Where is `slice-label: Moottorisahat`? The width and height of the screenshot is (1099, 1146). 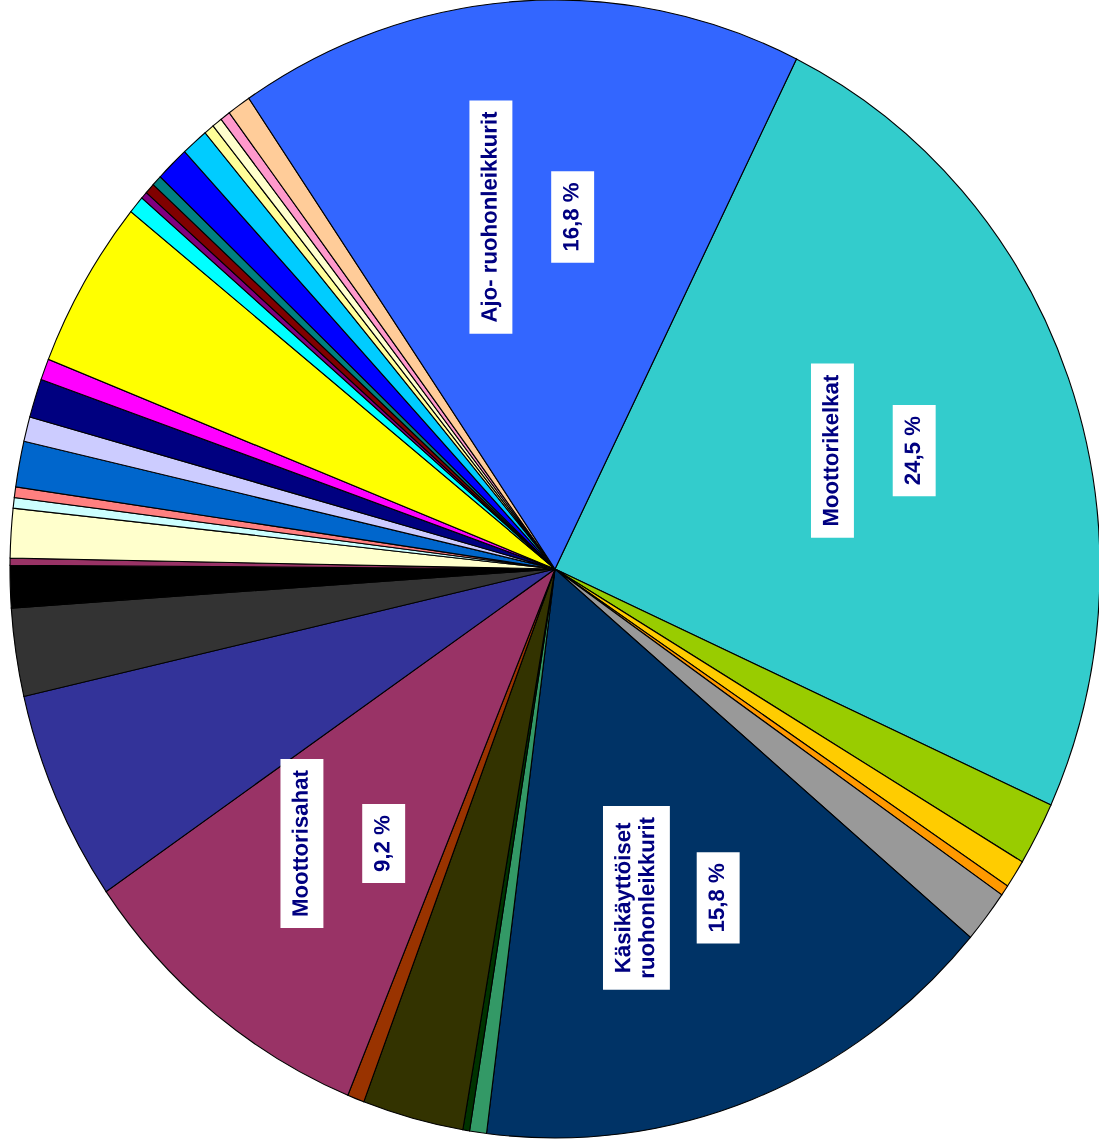 slice-label: Moottorisahat is located at coordinates (299, 843).